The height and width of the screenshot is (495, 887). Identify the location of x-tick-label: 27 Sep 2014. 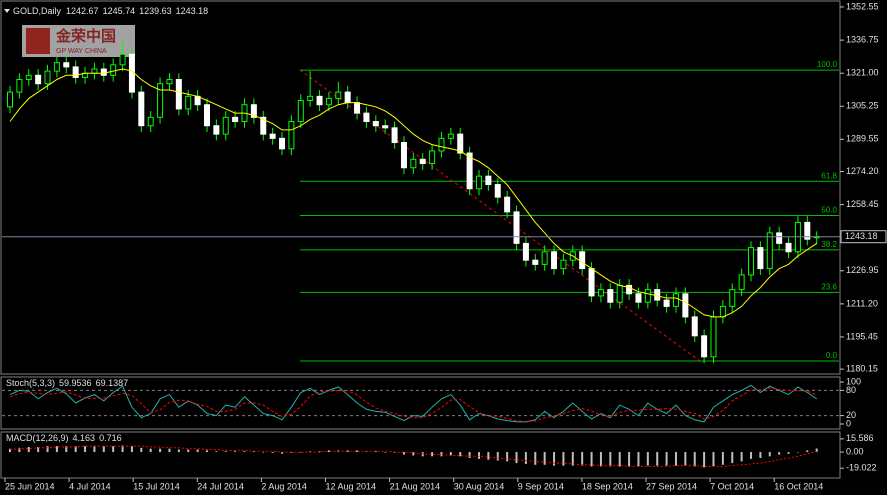
(671, 486).